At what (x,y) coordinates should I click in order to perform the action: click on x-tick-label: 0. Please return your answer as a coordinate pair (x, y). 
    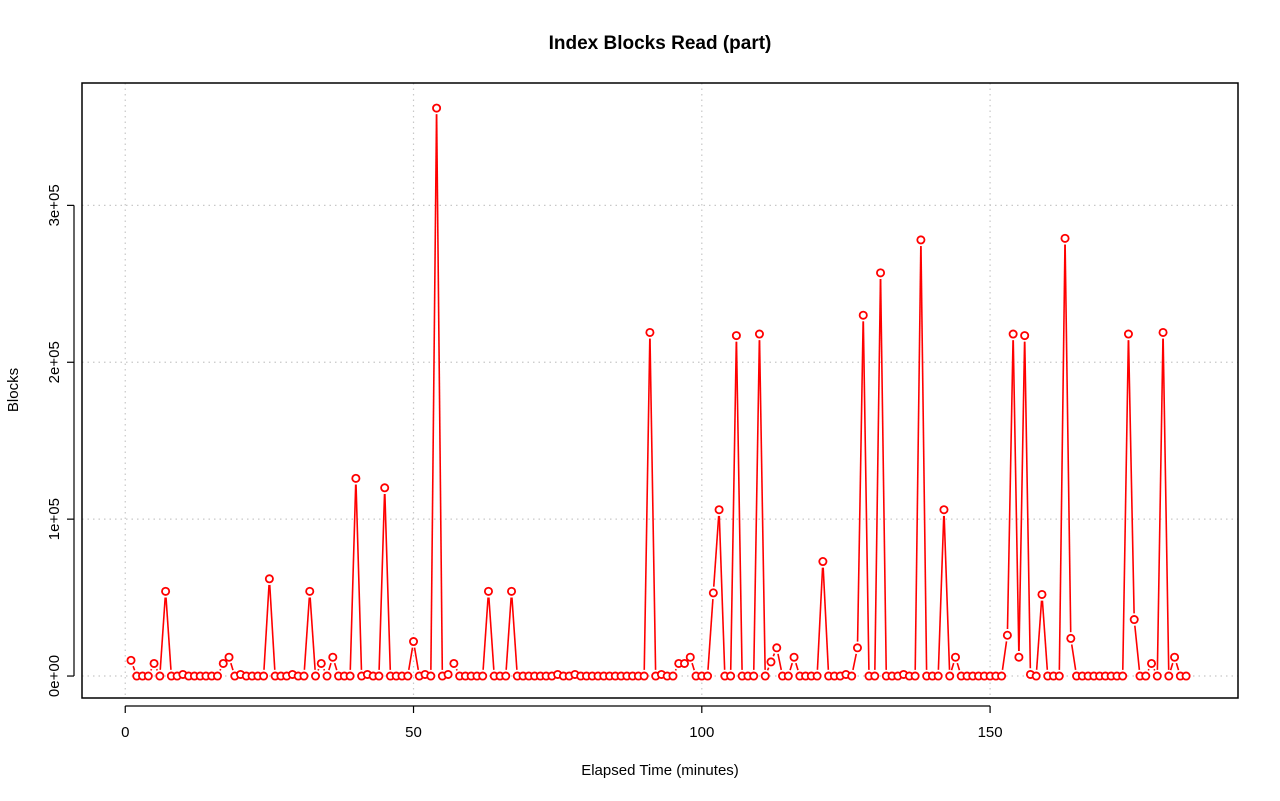
    Looking at the image, I should click on (125, 732).